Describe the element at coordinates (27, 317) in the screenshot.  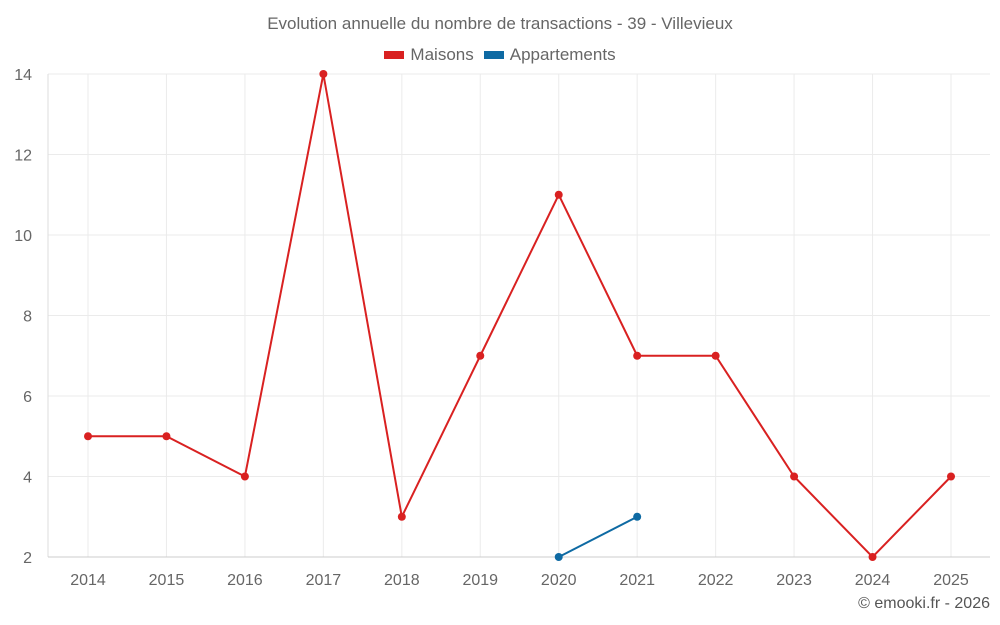
I see `y-tick-label: 8` at that location.